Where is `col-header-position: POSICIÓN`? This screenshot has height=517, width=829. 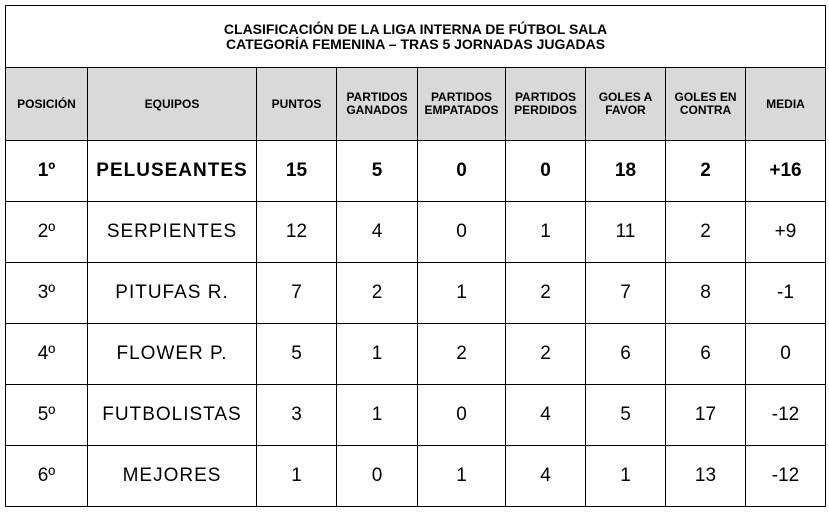 col-header-position: POSICIÓN is located at coordinates (46, 104).